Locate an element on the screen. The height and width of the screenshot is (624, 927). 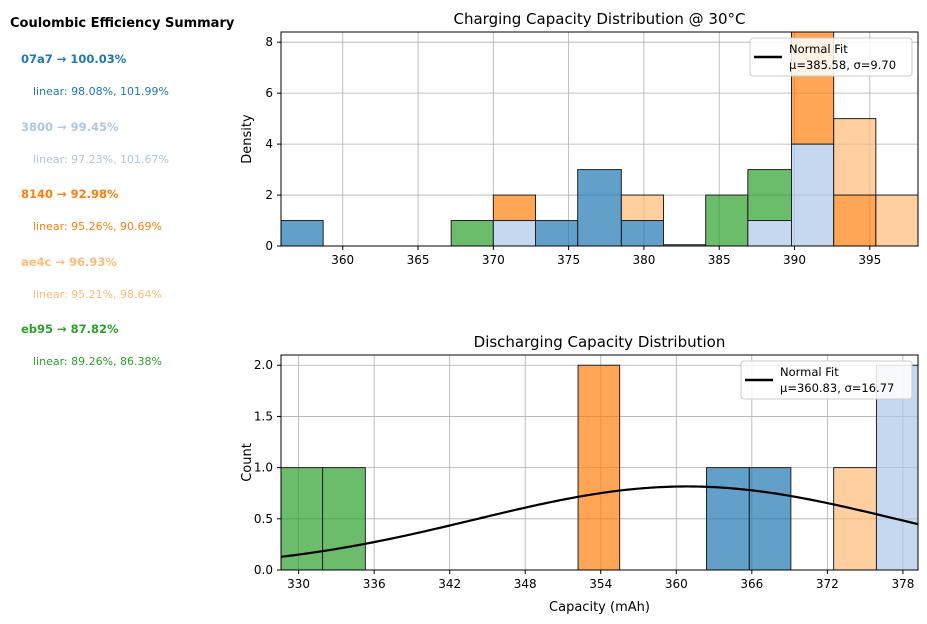
y-tick-label: 8 is located at coordinates (269, 42).